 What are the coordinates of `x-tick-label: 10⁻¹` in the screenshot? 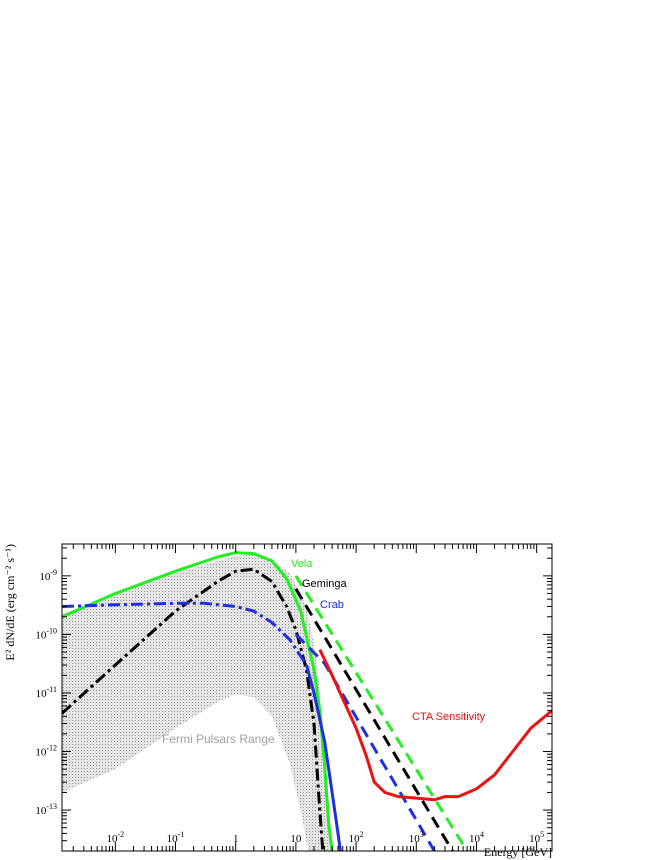 It's located at (176, 837).